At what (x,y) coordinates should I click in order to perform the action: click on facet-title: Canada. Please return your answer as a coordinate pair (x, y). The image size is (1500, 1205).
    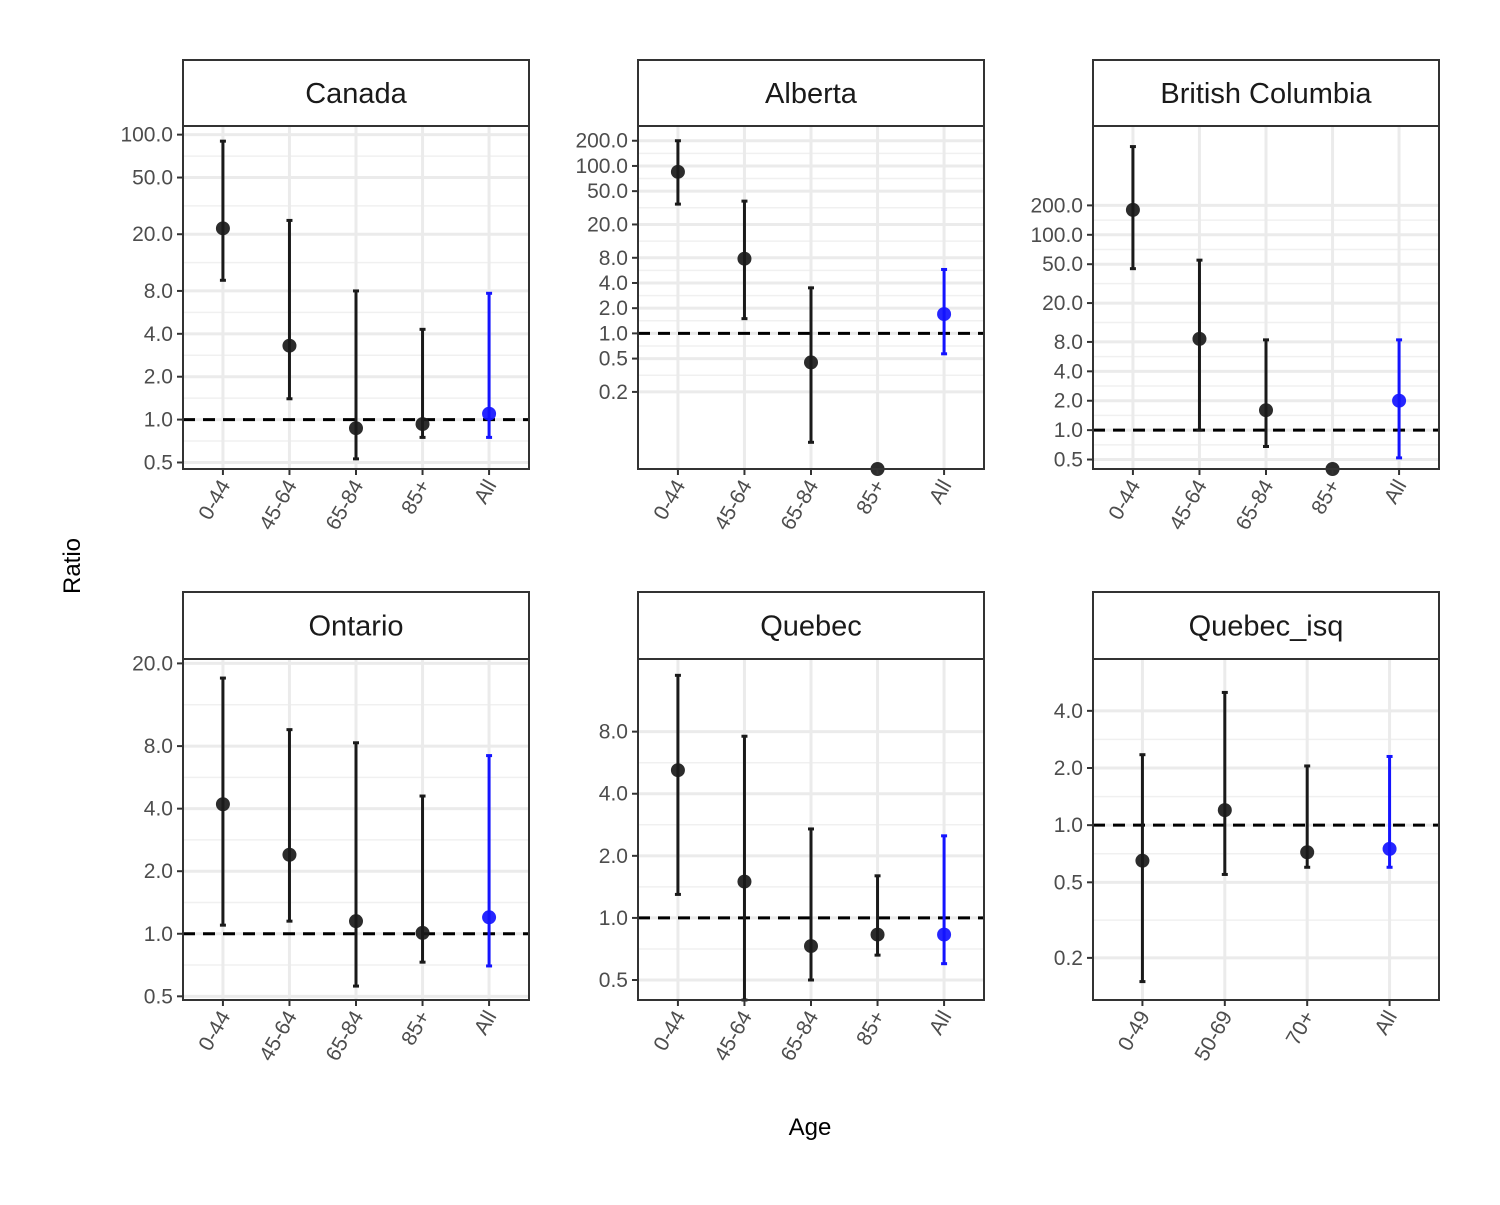
    Looking at the image, I should click on (356, 94).